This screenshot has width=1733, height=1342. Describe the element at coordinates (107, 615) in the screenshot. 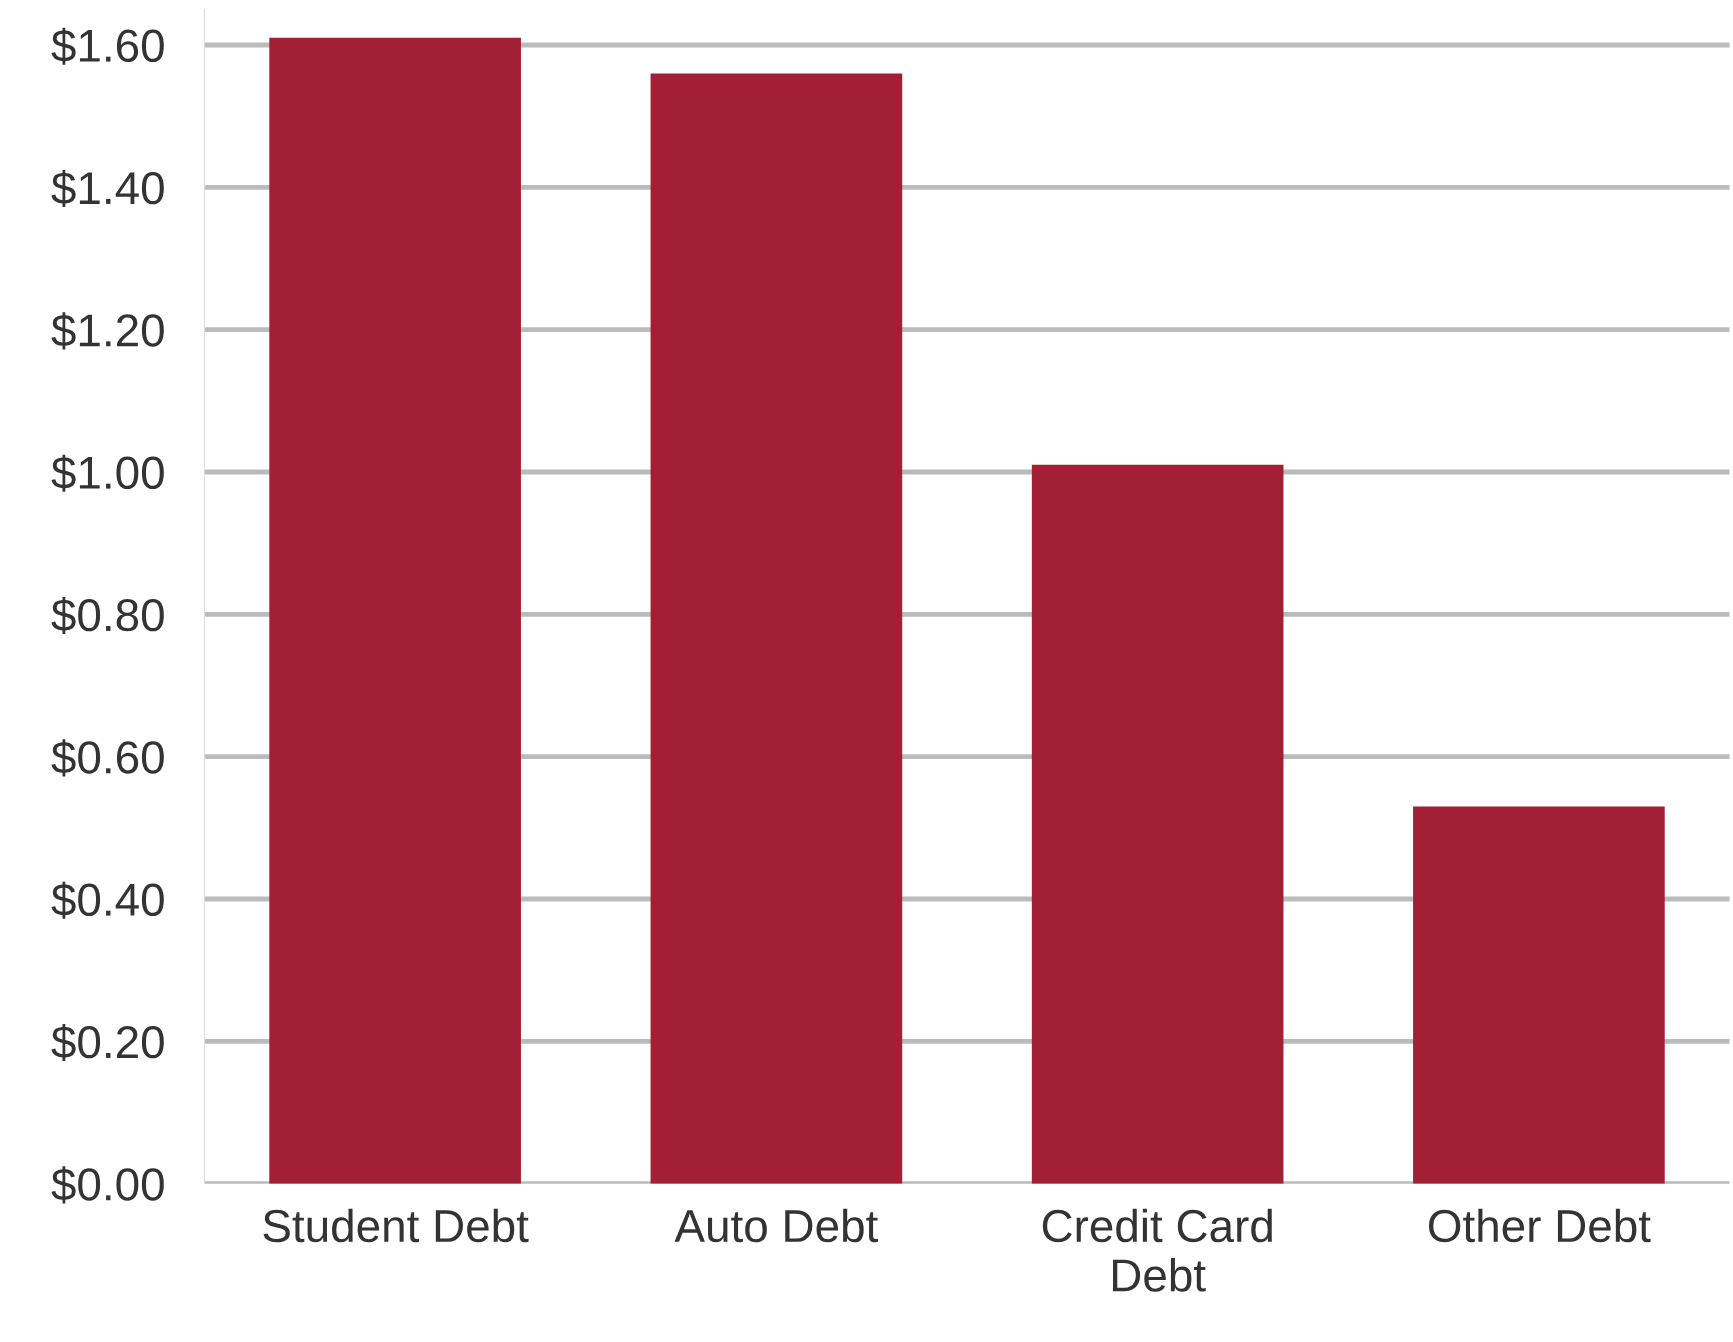

I see `y-tick-label: $0.80` at that location.